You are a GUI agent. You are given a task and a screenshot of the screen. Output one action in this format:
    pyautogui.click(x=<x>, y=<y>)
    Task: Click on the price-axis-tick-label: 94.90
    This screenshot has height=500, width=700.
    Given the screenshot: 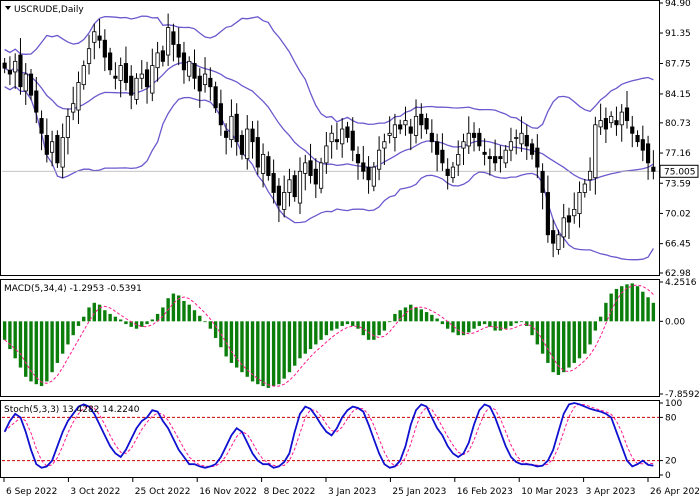 What is the action you would take?
    pyautogui.click(x=678, y=4)
    